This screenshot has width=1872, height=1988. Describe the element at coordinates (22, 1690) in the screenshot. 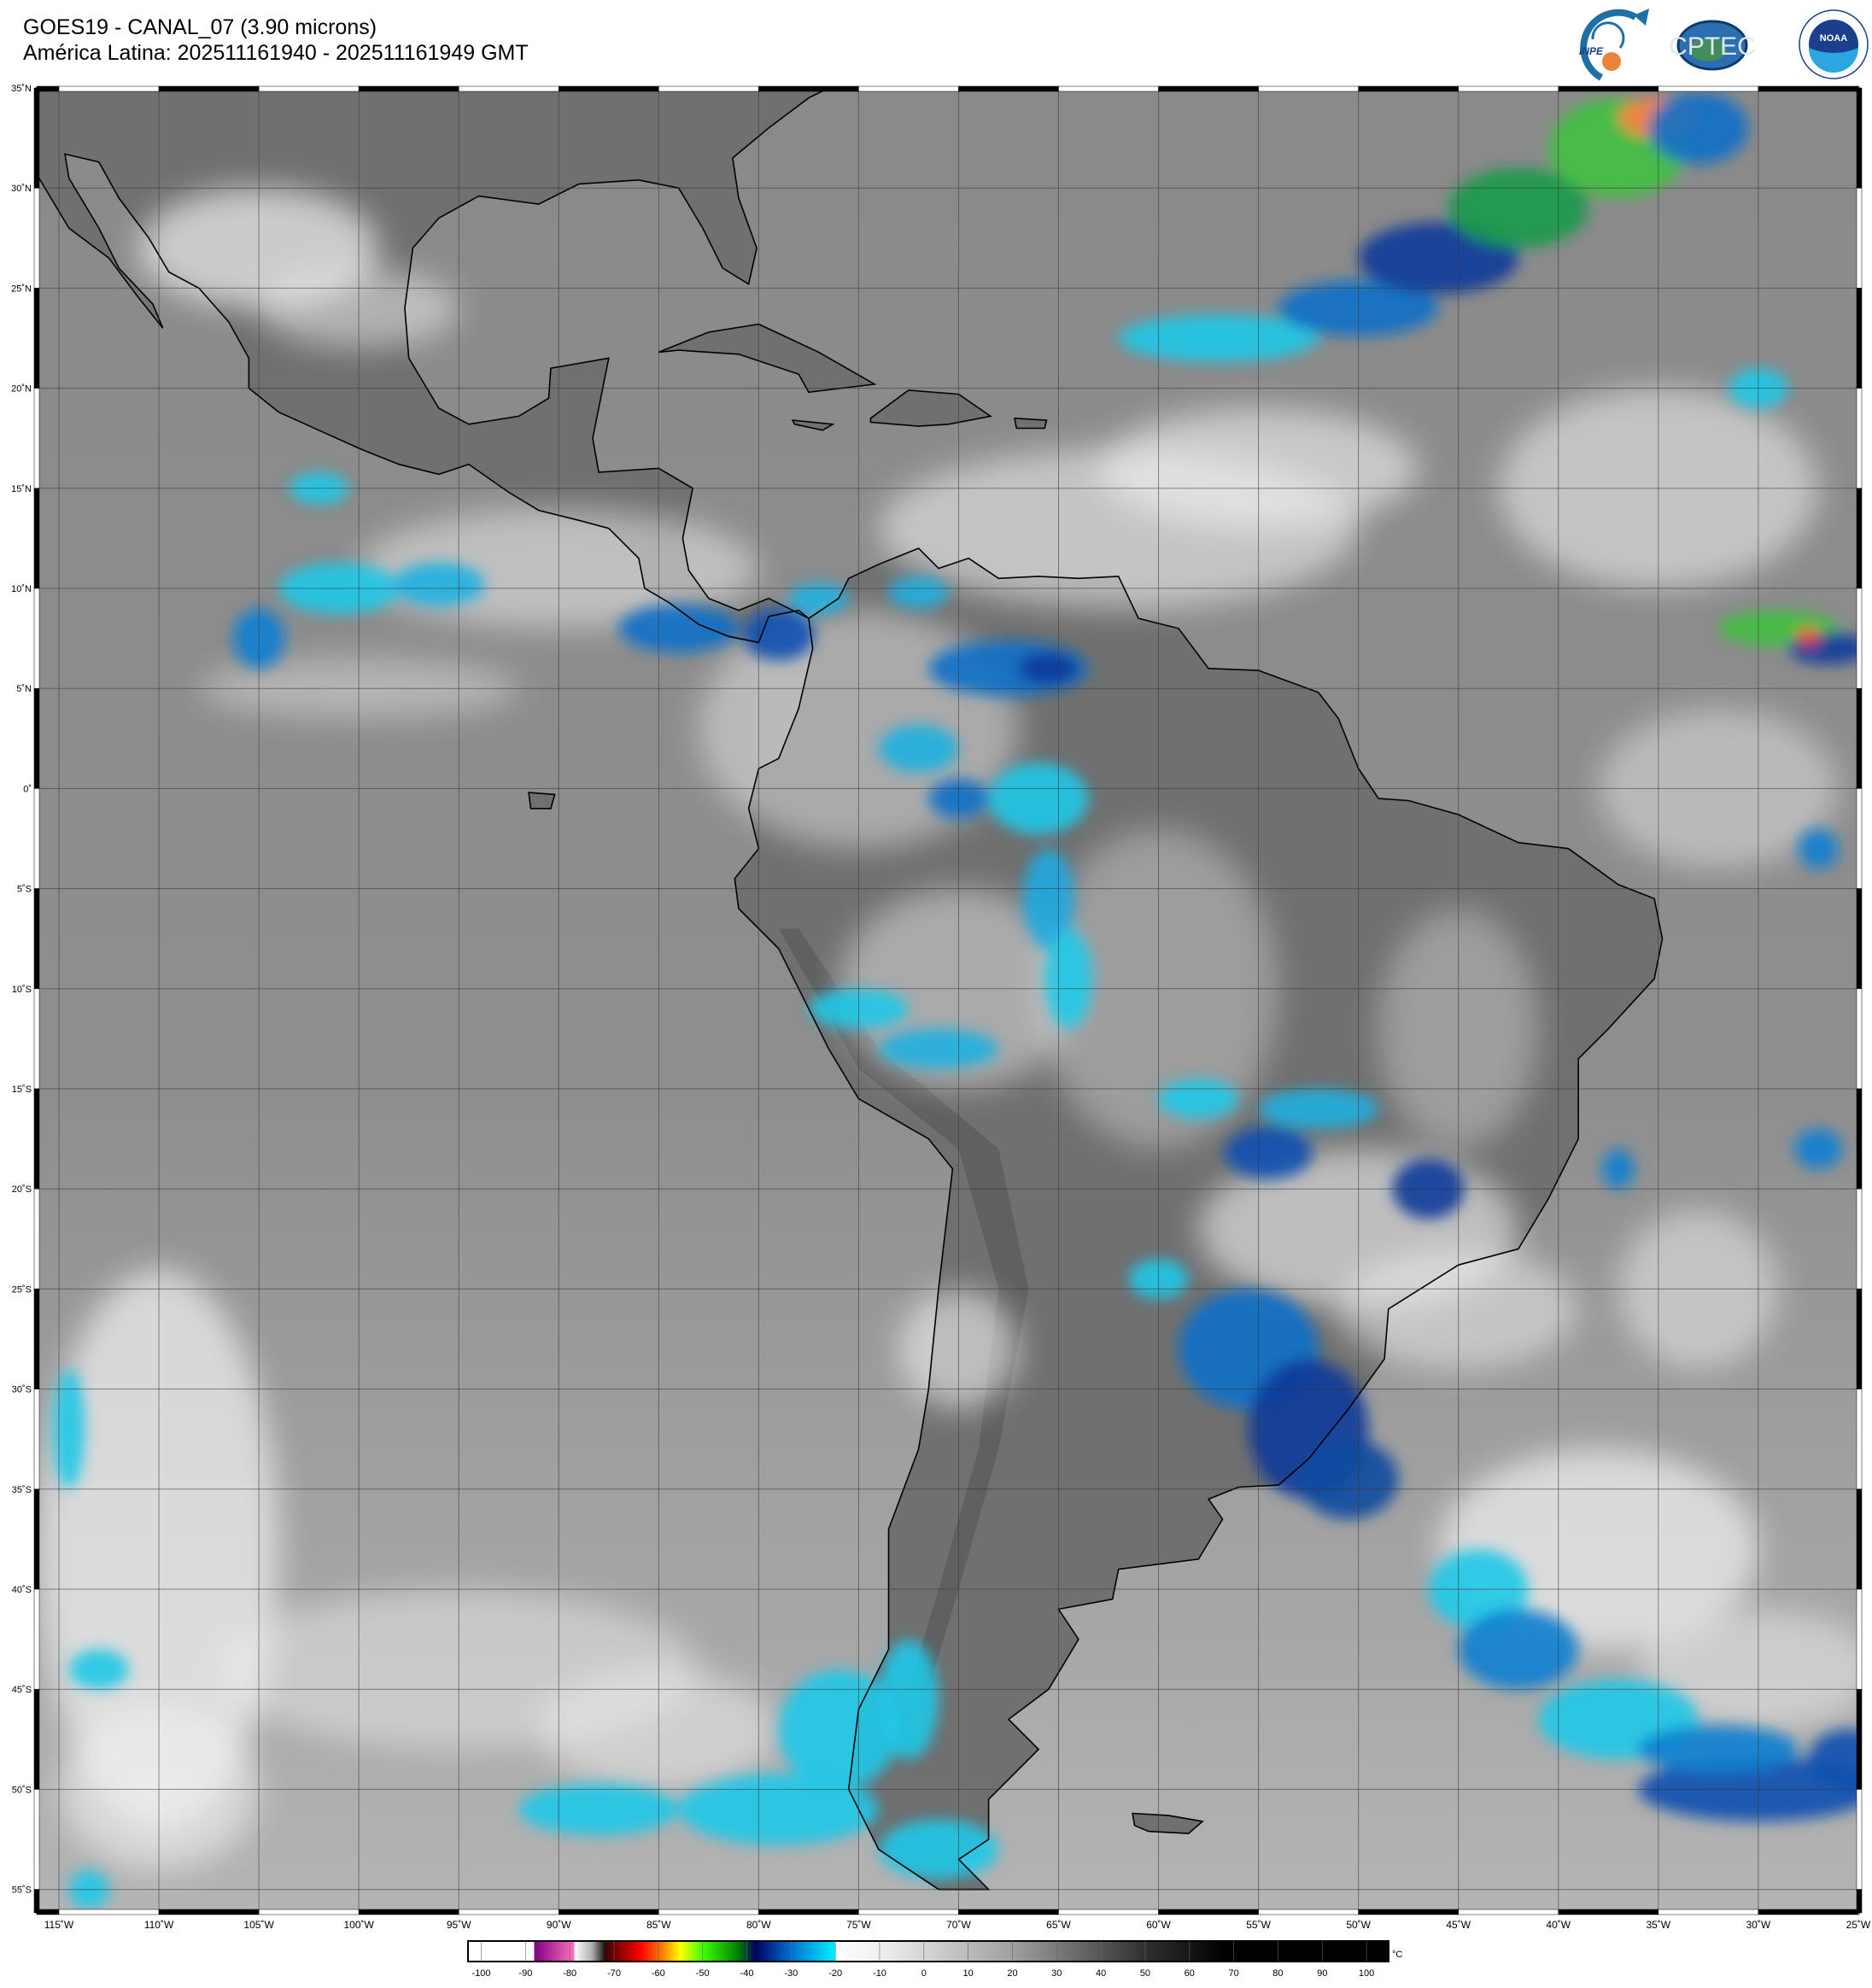

I see `latitude-label: 45˚S` at that location.